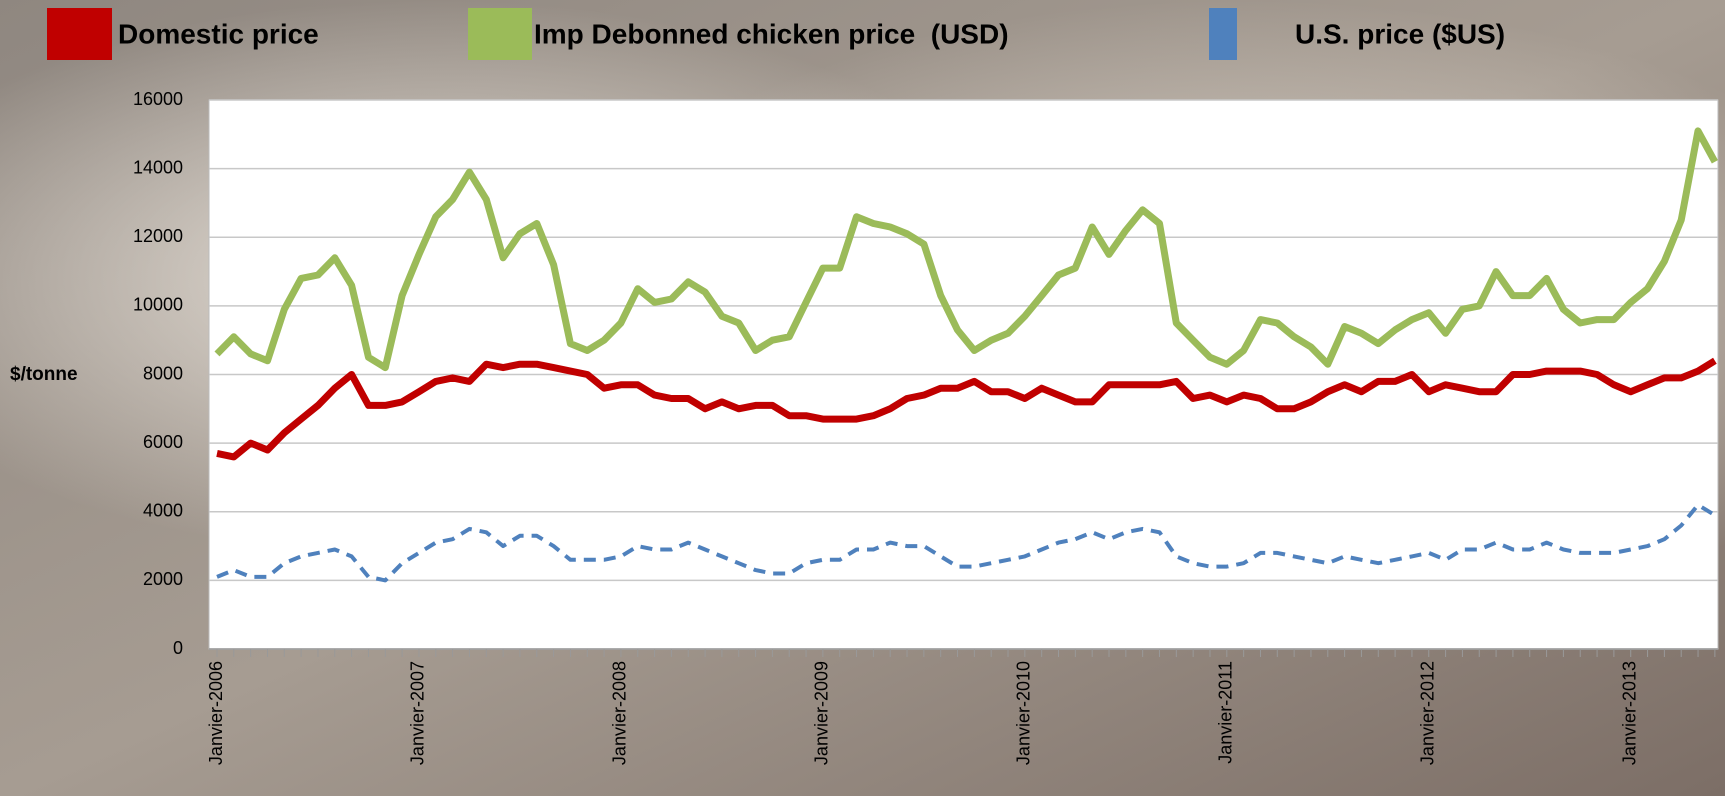 The width and height of the screenshot is (1725, 796). I want to click on y-axis-label: $/tonne, so click(44, 374).